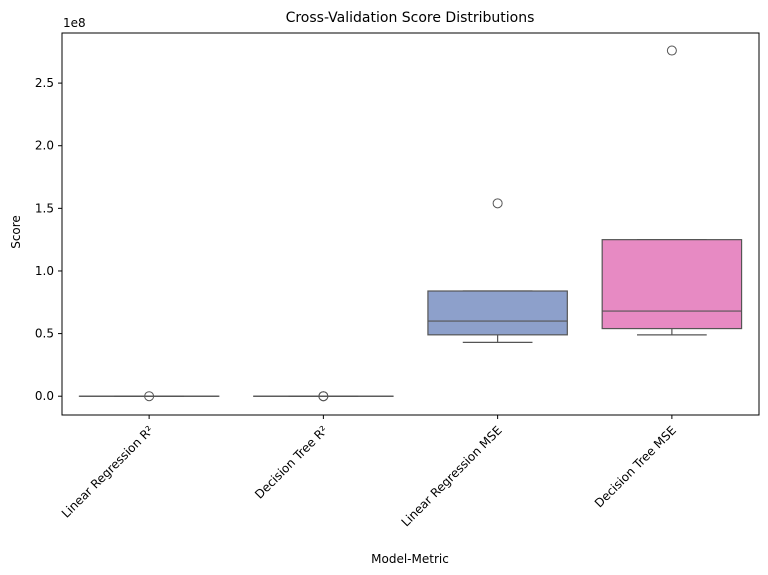  I want to click on x-tick-label: Decision Tree R², so click(291, 462).